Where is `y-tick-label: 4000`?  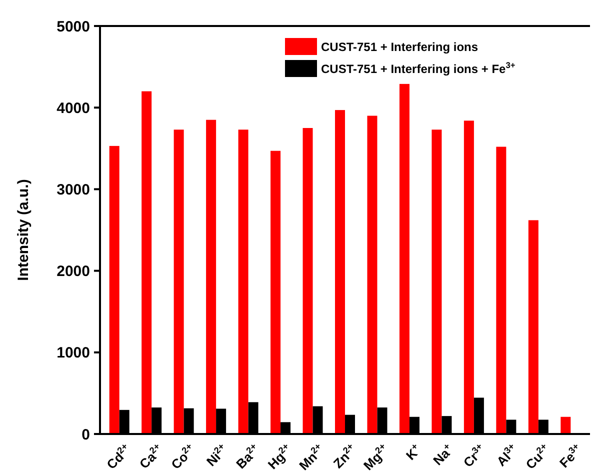
y-tick-label: 4000 is located at coordinates (73, 108).